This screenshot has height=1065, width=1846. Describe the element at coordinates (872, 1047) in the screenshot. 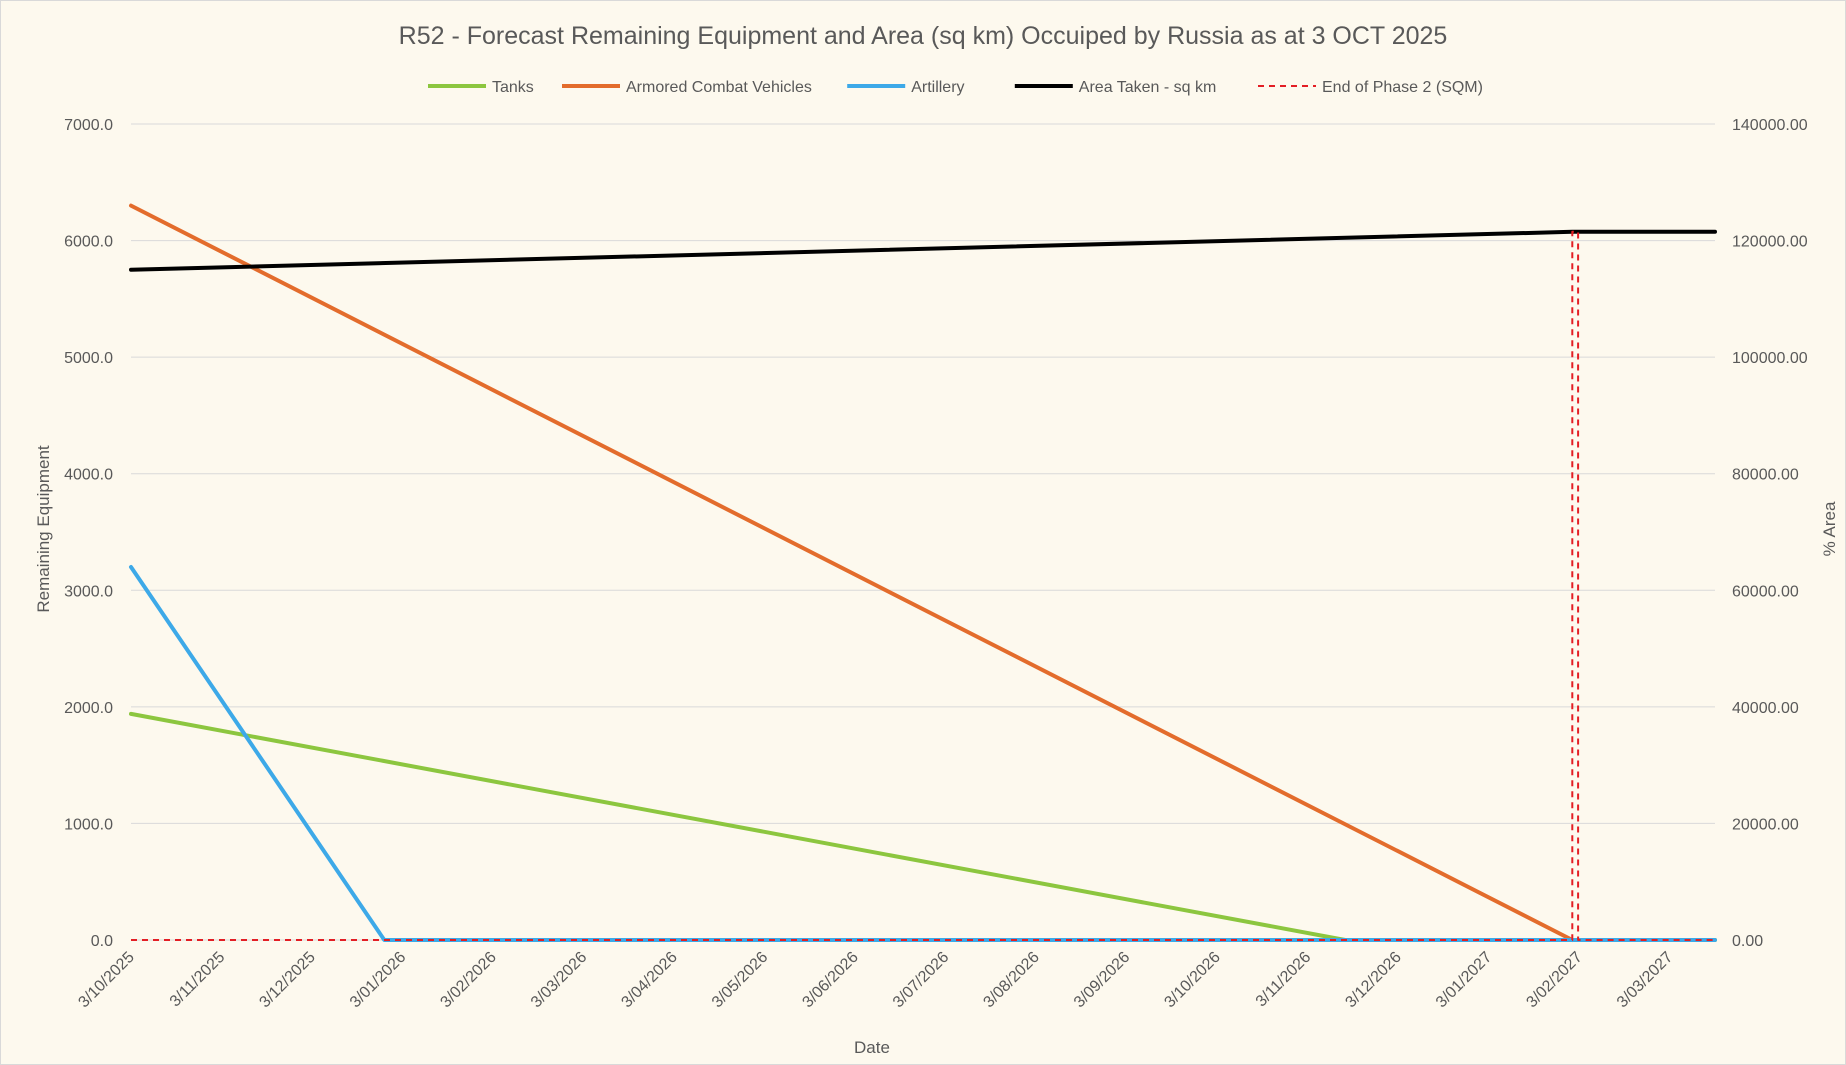

I see `x-axis-title: Date` at that location.